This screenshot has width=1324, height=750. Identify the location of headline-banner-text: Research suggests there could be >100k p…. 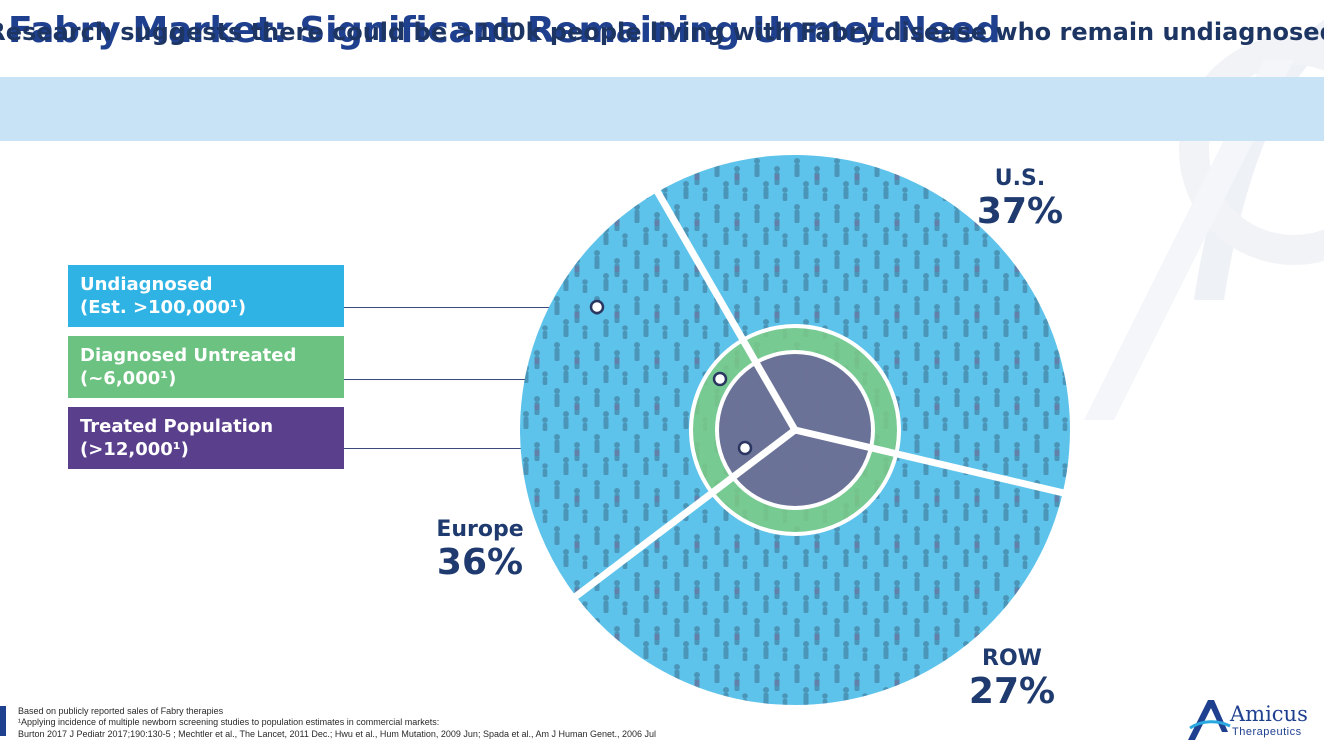
(662, 32).